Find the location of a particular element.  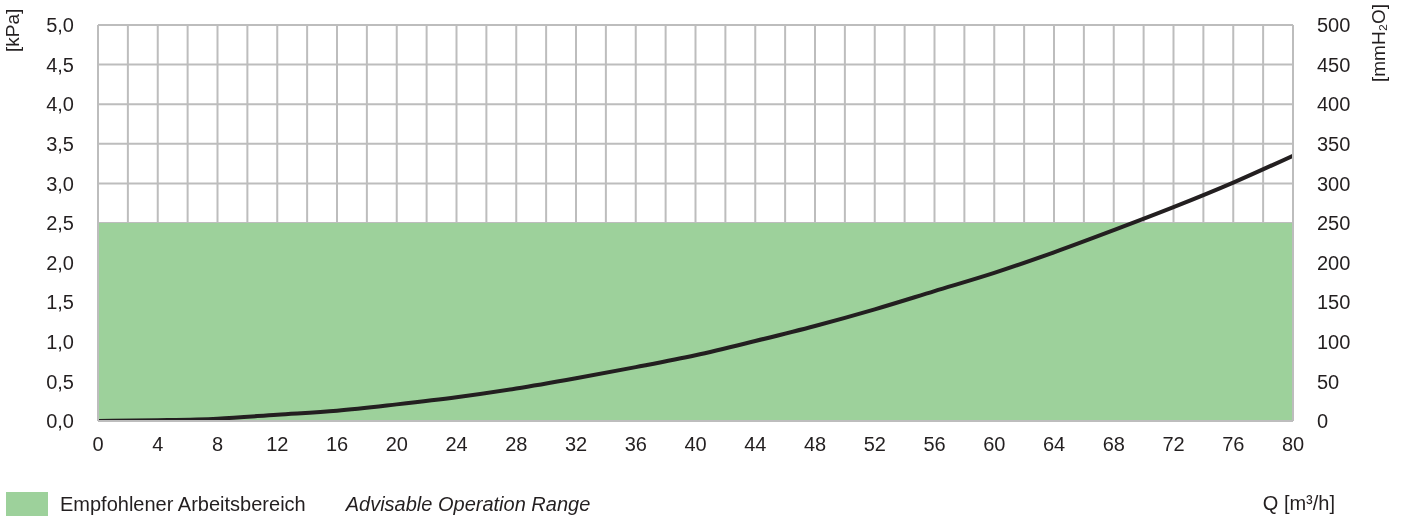

x-tick-label: 52 is located at coordinates (874, 444).